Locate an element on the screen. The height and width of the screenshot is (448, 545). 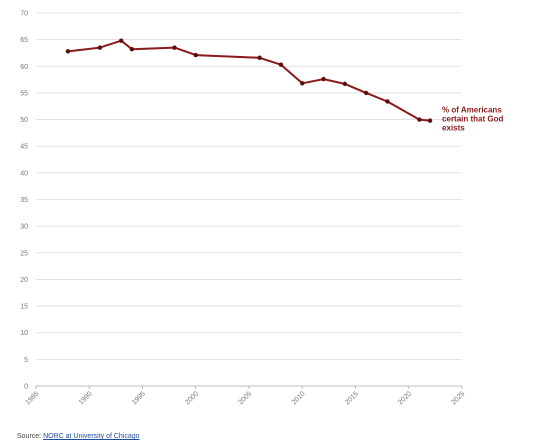
y-tick-label: 10 is located at coordinates (24, 333).